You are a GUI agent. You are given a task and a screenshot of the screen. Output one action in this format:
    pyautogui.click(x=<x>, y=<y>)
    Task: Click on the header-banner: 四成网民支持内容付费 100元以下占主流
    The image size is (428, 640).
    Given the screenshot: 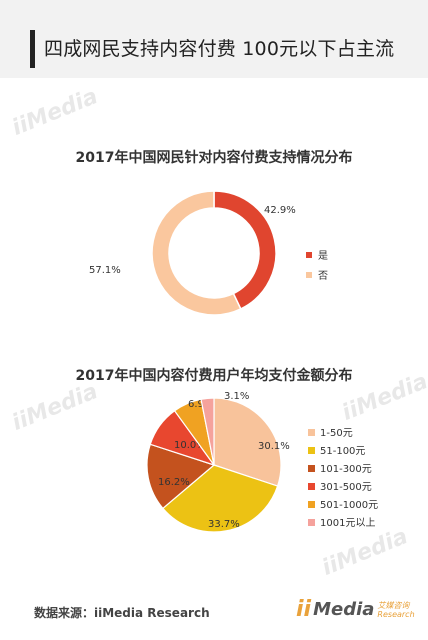 What is the action you would take?
    pyautogui.click(x=214, y=39)
    